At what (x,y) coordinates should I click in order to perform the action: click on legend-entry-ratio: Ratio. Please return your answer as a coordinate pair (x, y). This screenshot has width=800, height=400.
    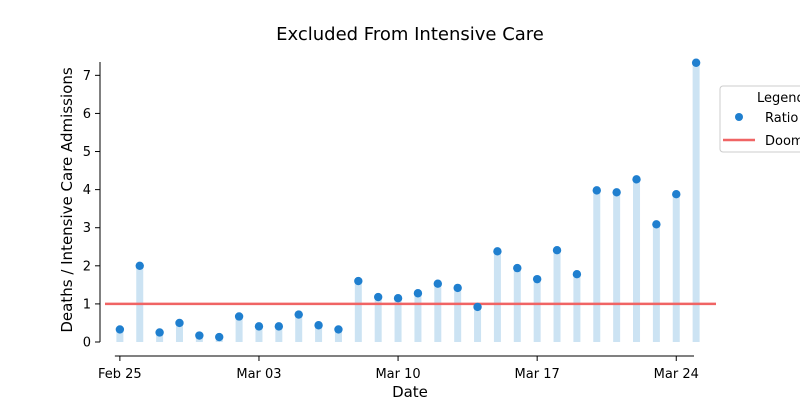
    Looking at the image, I should click on (781, 118).